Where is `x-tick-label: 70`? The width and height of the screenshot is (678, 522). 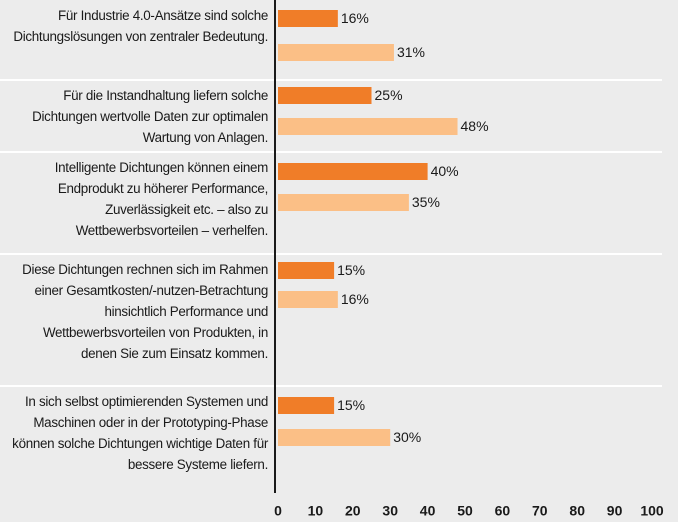 x-tick-label: 70 is located at coordinates (540, 511).